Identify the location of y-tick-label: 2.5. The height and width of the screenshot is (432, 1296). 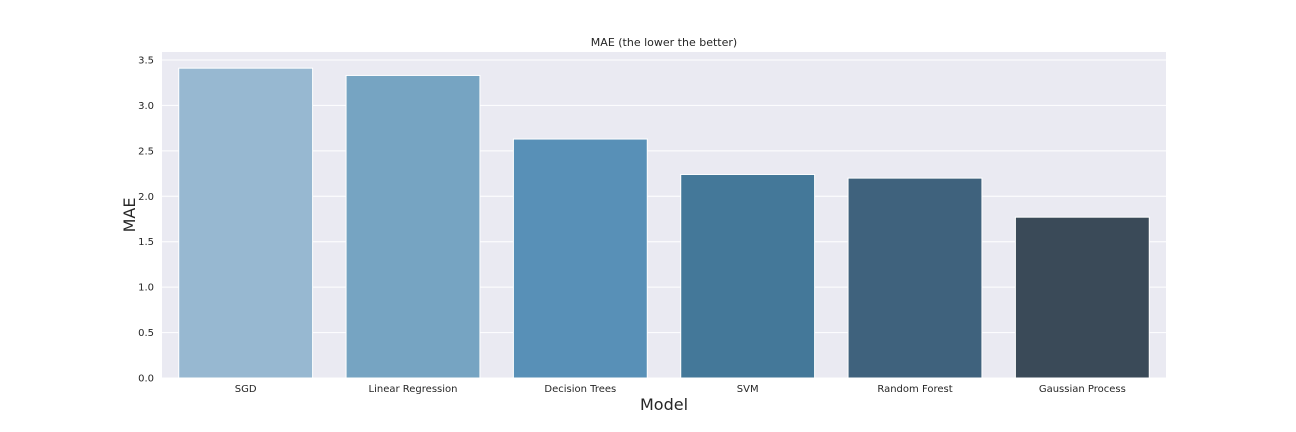
(146, 151).